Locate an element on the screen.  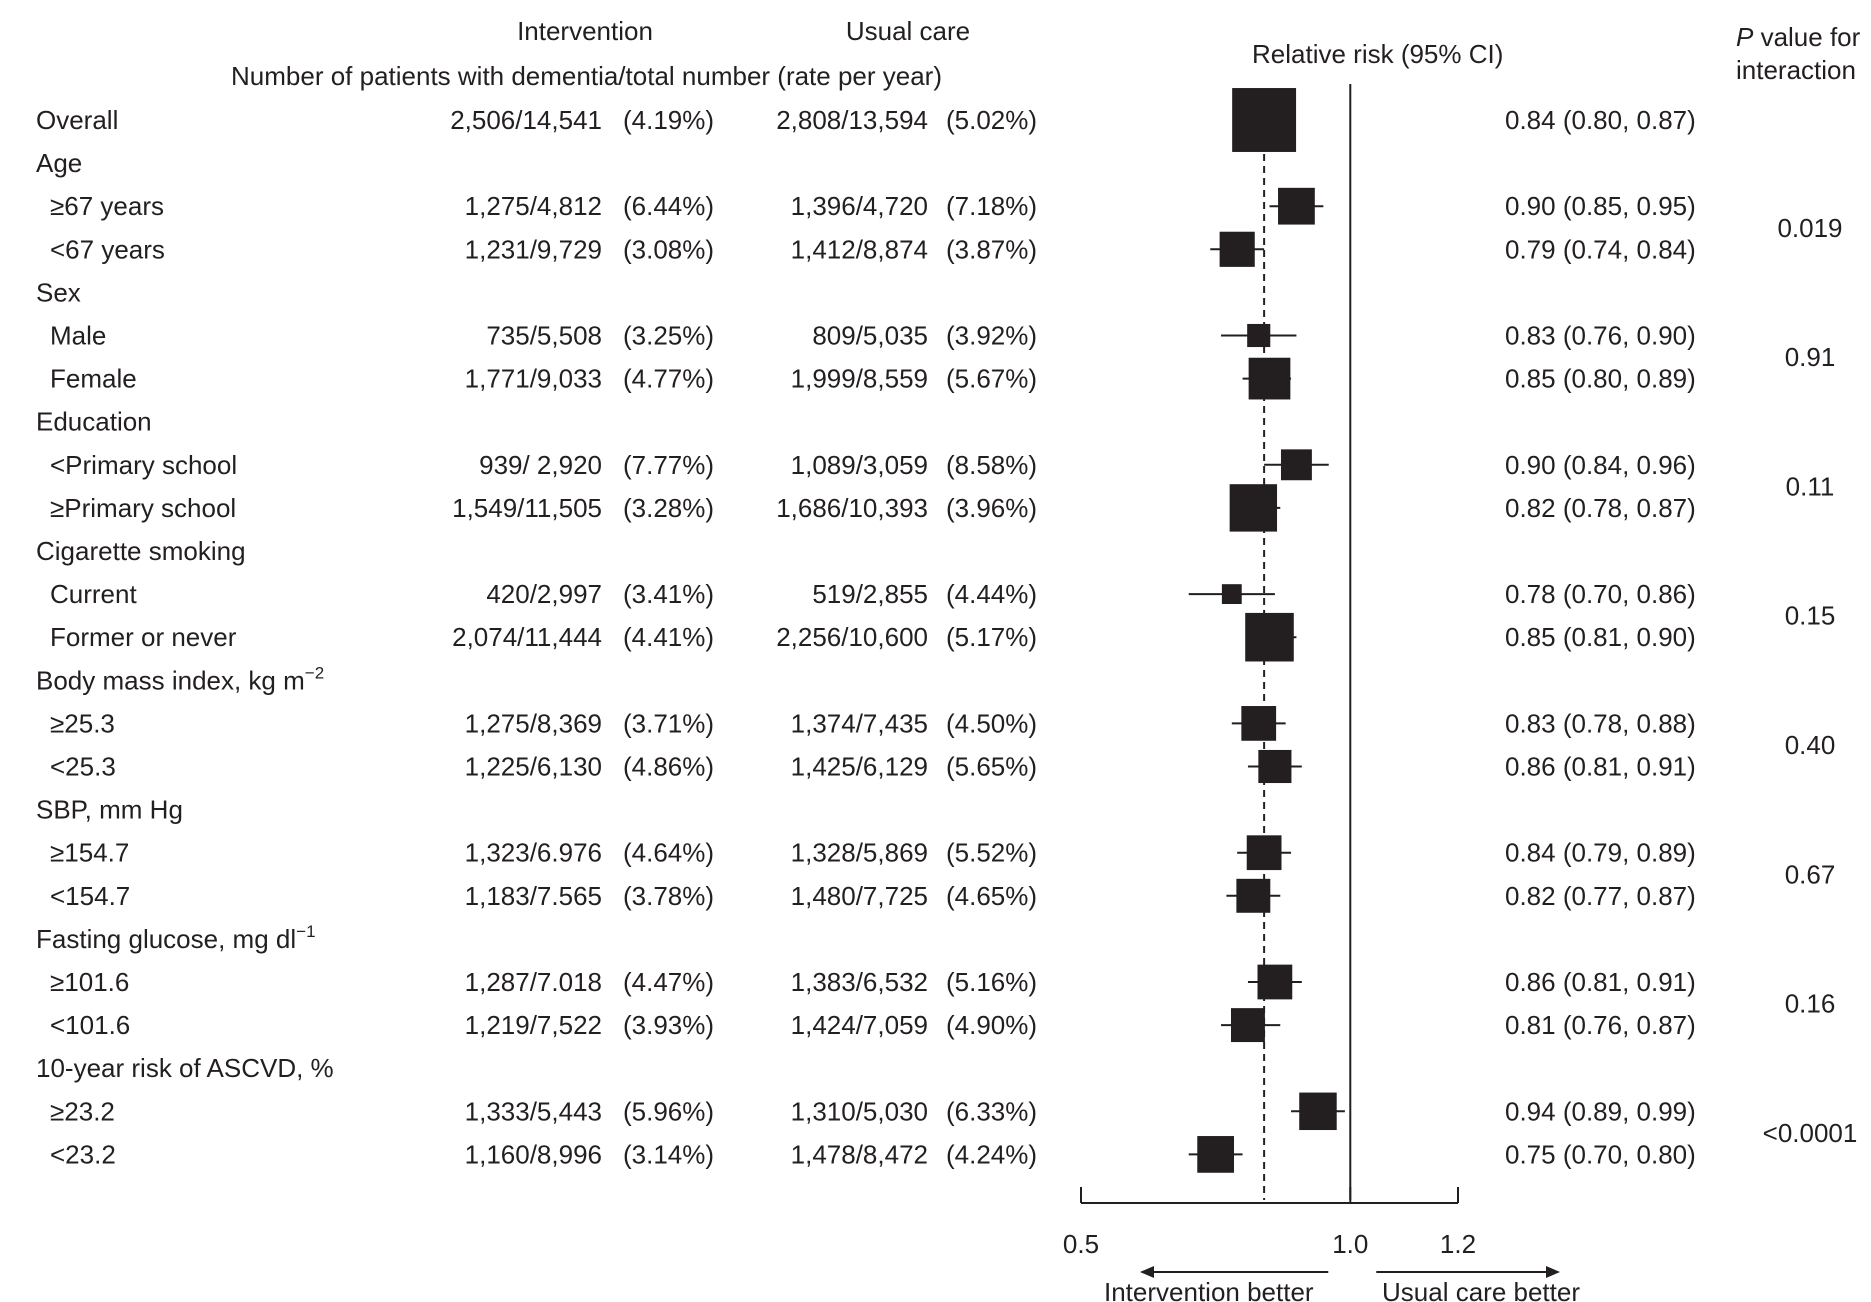
row-label: Former or never is located at coordinates (143, 637).